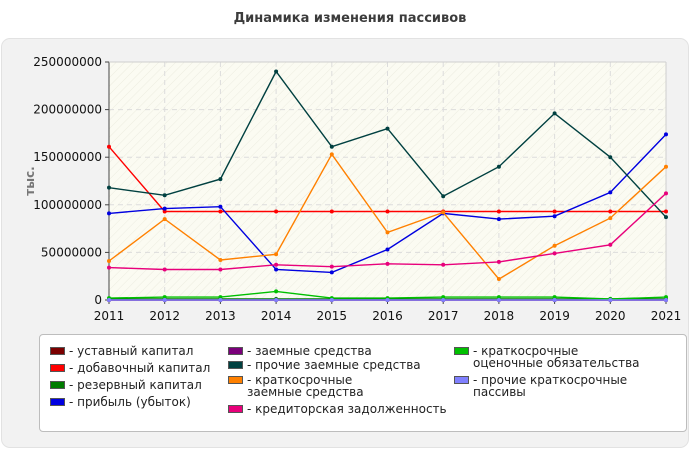 Image resolution: width=700 pixels, height=450 pixels. Describe the element at coordinates (350, 18) in the screenshot. I see `chart-title: Динамика изменения пассивов` at that location.